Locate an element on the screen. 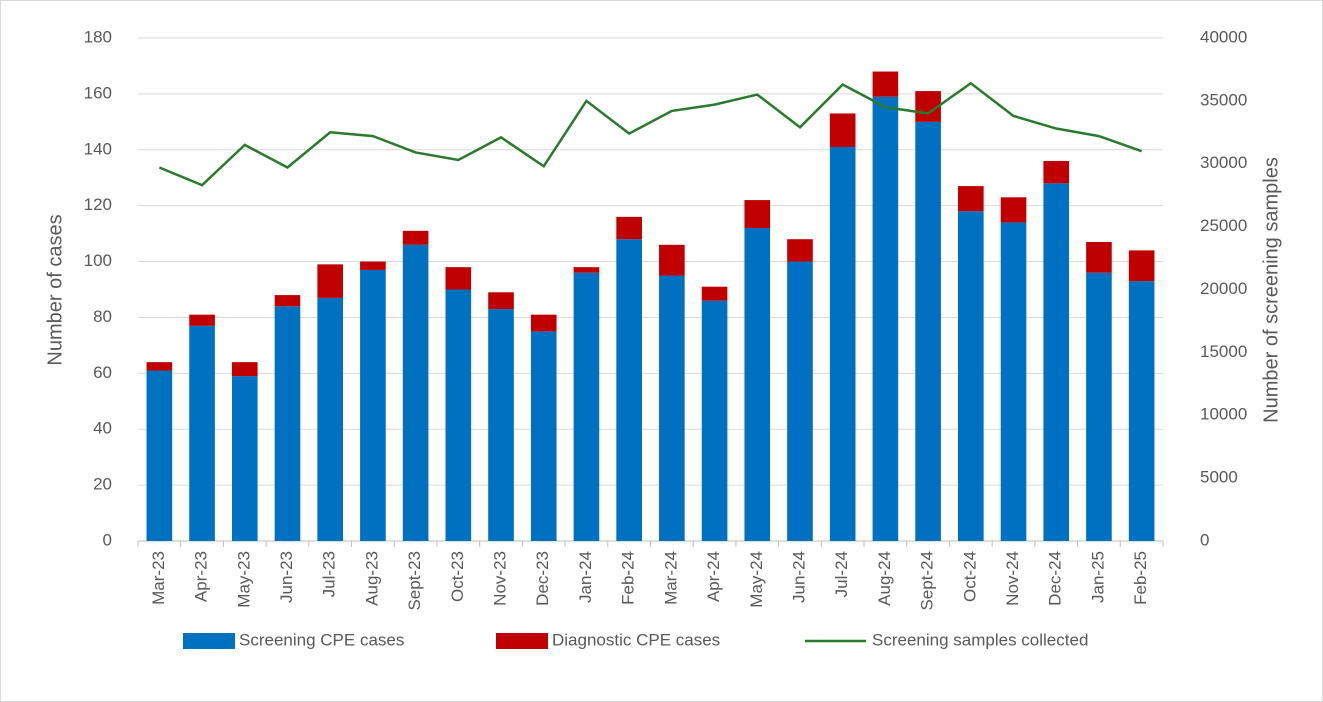  y-tick-label: 60 is located at coordinates (102, 372).